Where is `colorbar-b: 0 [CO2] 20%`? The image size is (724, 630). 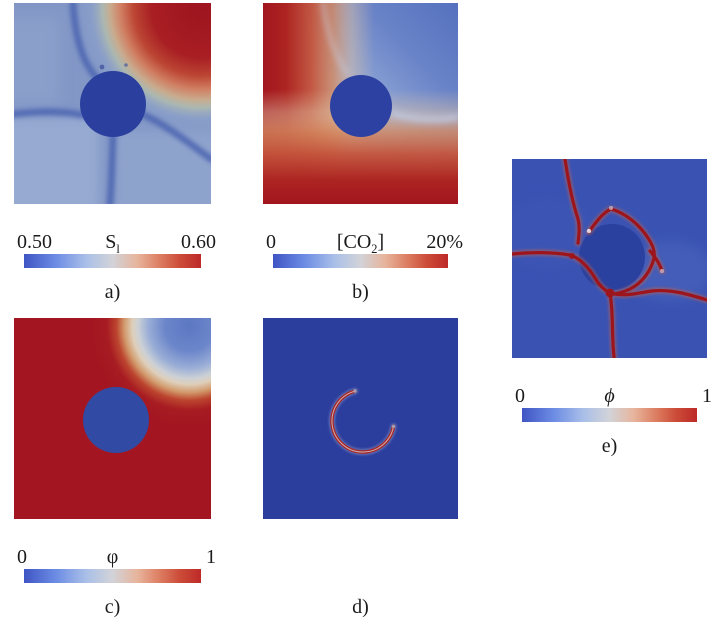 colorbar-b: 0 [CO2] 20% is located at coordinates (363, 249).